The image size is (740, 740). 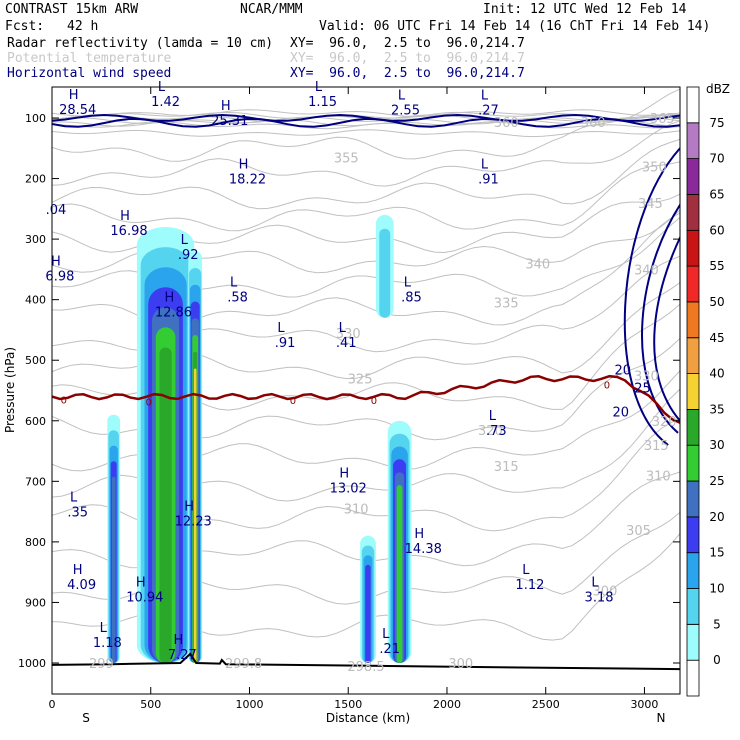 I want to click on isentrope-label: 355, so click(x=346, y=158).